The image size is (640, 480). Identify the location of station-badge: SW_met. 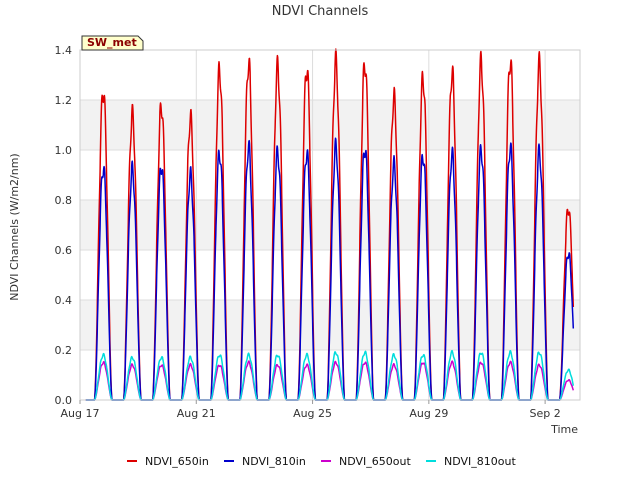
(112, 43).